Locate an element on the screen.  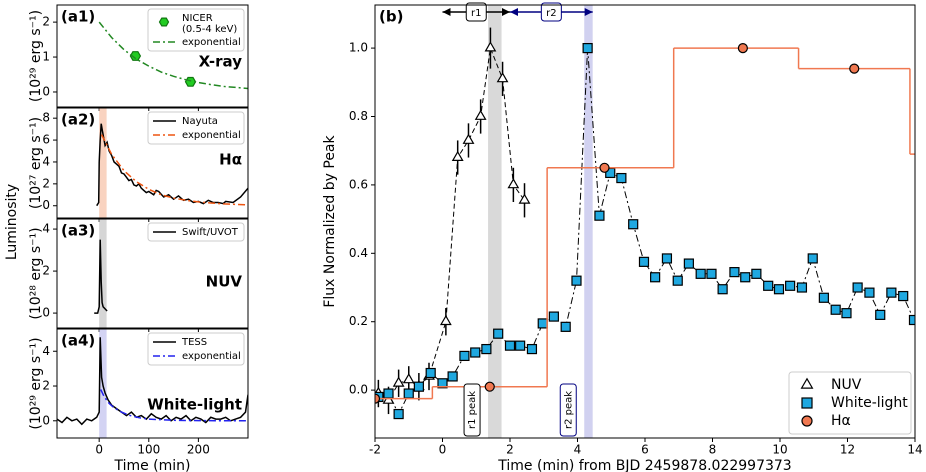
y-tick-label: 0.4 is located at coordinates (358, 253).